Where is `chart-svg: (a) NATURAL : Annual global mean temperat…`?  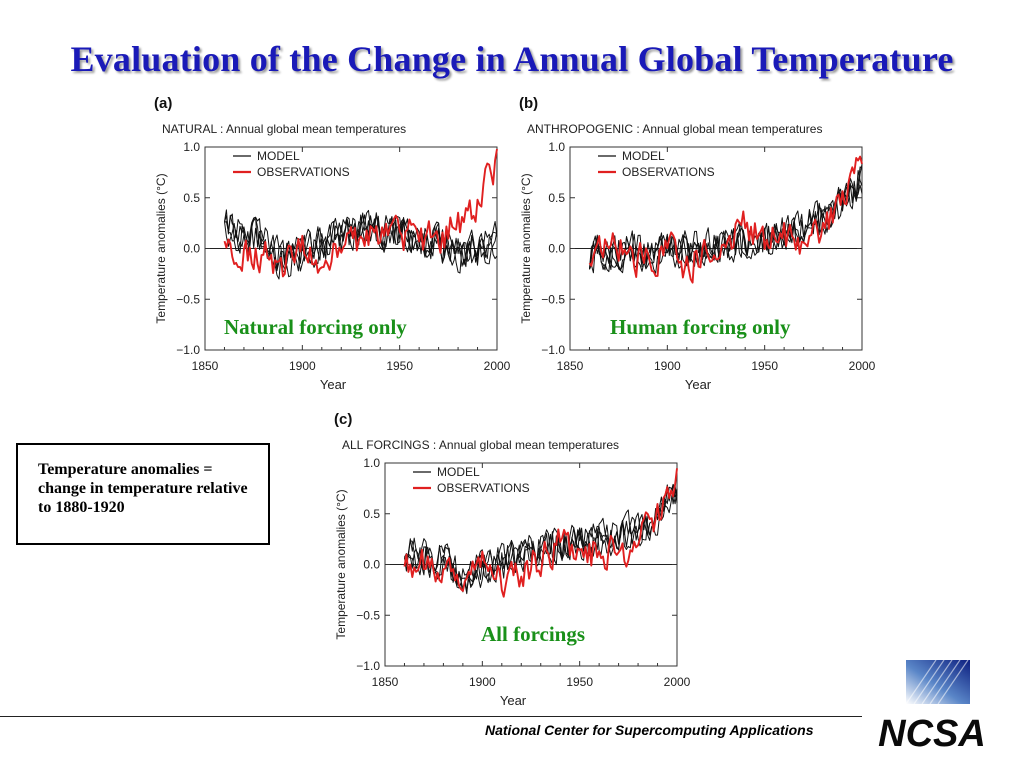 chart-svg: (a) NATURAL : Annual global mean temperat… is located at coordinates (332, 243).